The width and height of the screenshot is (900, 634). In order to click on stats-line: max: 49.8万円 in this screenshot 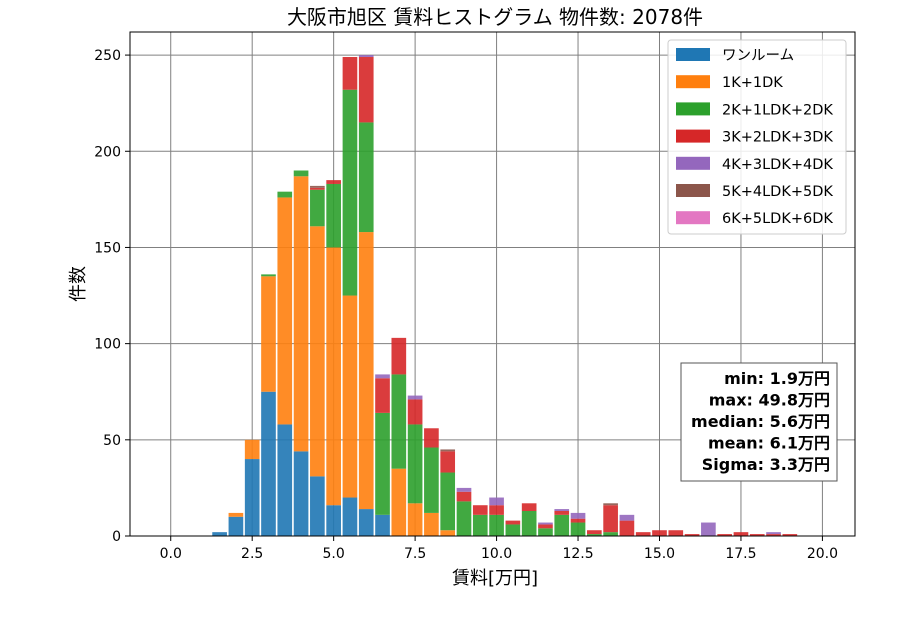, I will do `click(769, 400)`.